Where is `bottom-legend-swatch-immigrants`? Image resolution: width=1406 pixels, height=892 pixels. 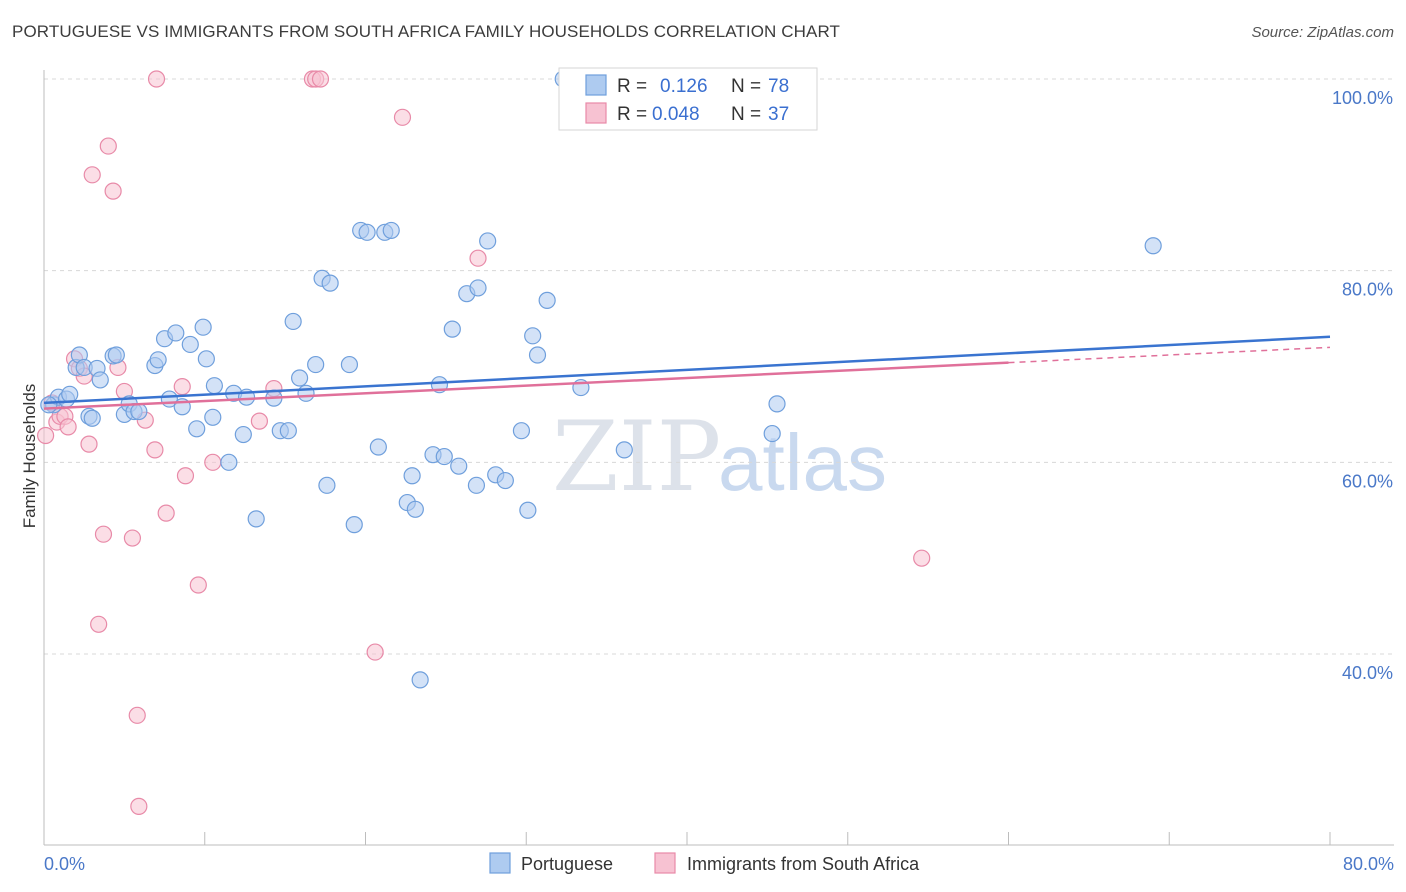 bottom-legend-swatch-immigrants is located at coordinates (665, 863).